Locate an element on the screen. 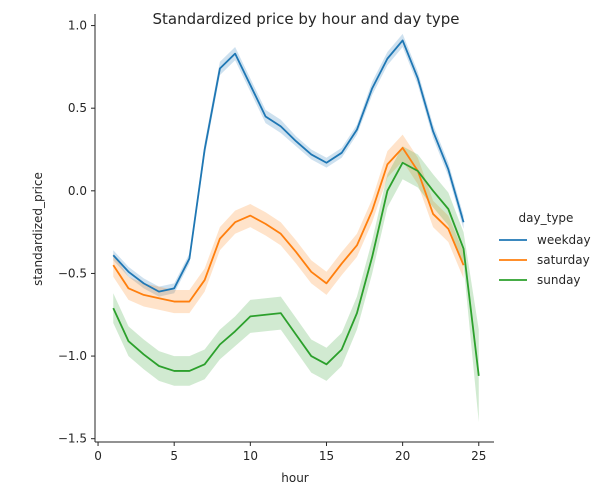 The width and height of the screenshot is (612, 500). legend-title: day_type is located at coordinates (546, 218).